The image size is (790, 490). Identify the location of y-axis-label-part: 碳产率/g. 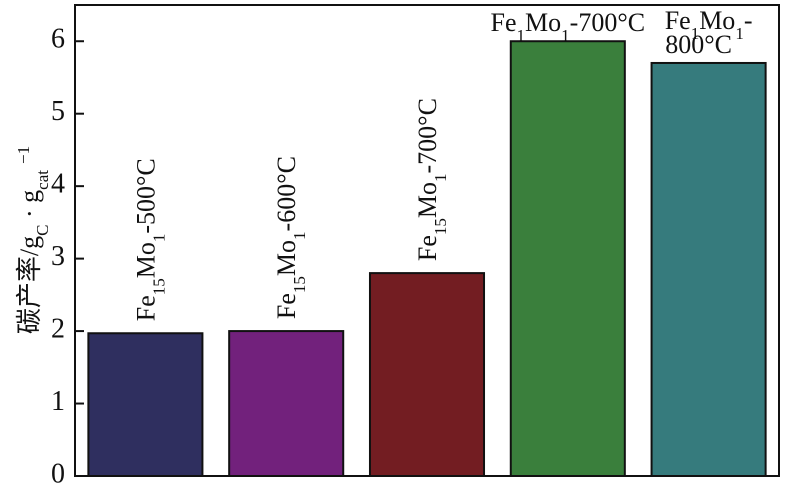
(29, 285).